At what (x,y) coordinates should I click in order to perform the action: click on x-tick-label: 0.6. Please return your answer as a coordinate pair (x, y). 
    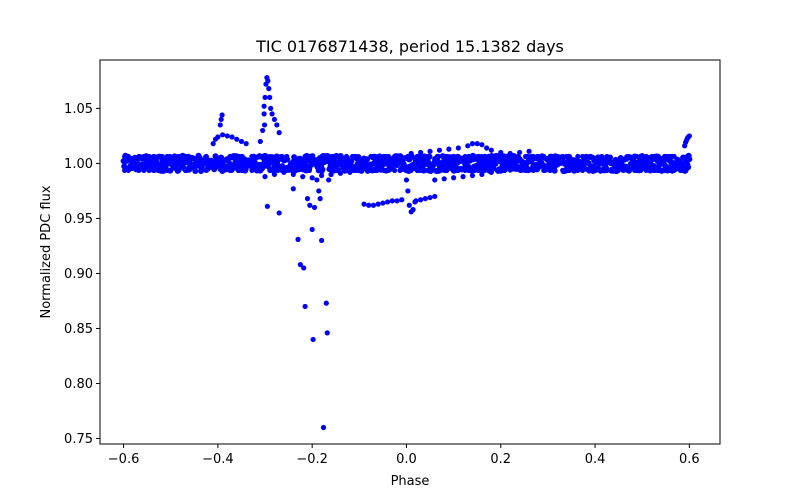
    Looking at the image, I should click on (689, 459).